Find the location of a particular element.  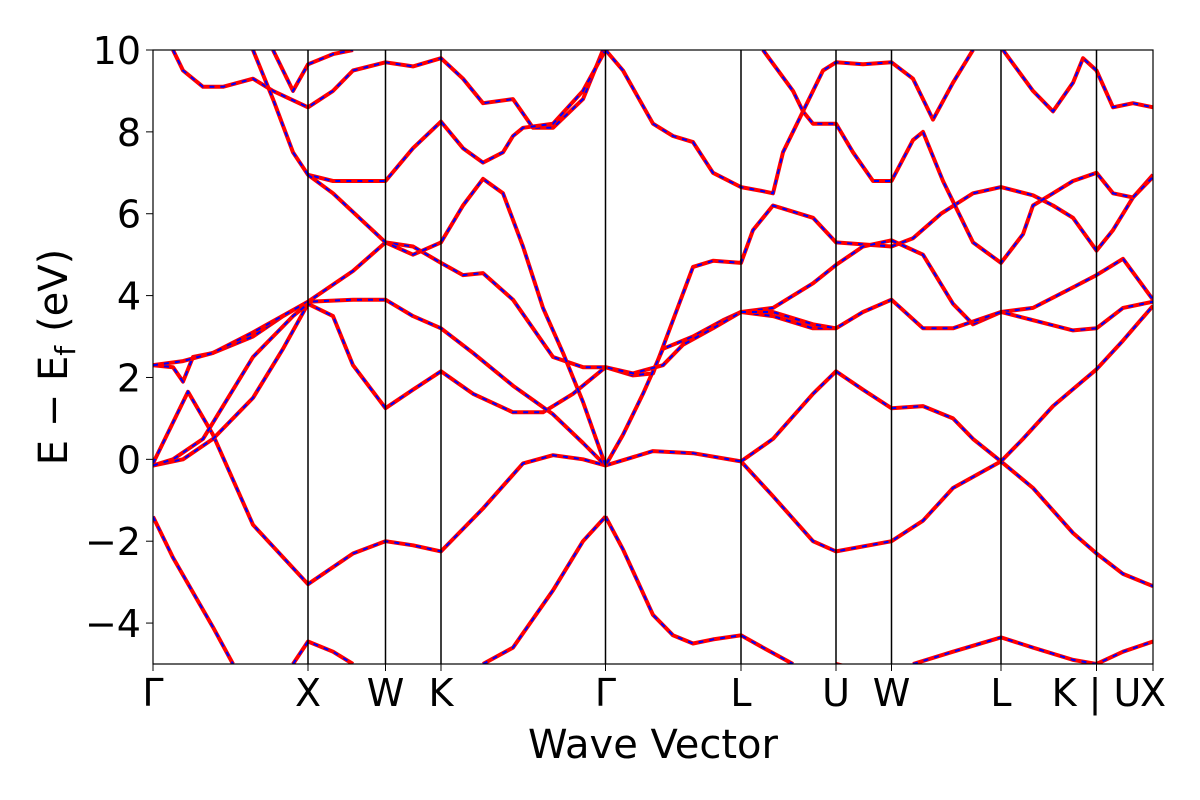

x-tick-label-2: W is located at coordinates (386, 693).